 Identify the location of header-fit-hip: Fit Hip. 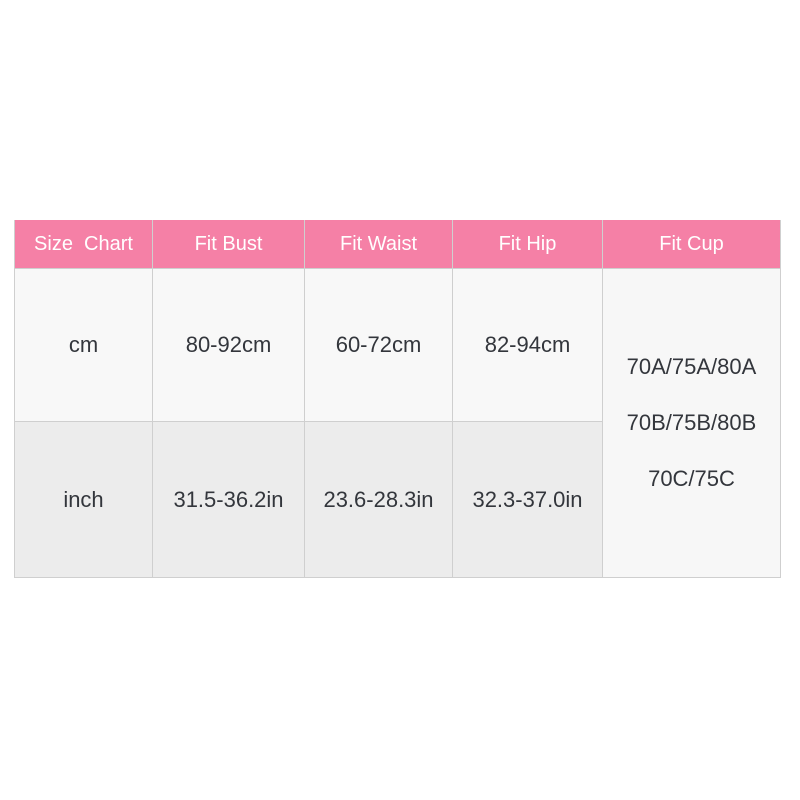
(527, 244).